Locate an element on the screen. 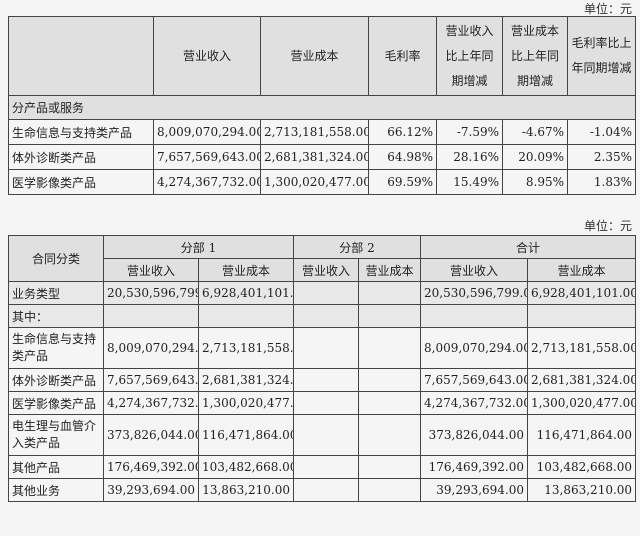 The image size is (640, 536). table1-section-row: 分产品或服务 is located at coordinates (322, 107).